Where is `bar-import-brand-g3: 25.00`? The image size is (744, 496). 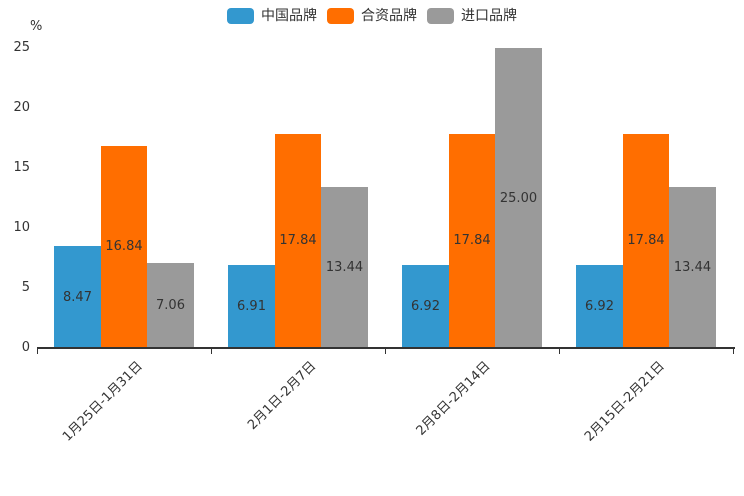
bar-import-brand-g3: 25.00 is located at coordinates (518, 198).